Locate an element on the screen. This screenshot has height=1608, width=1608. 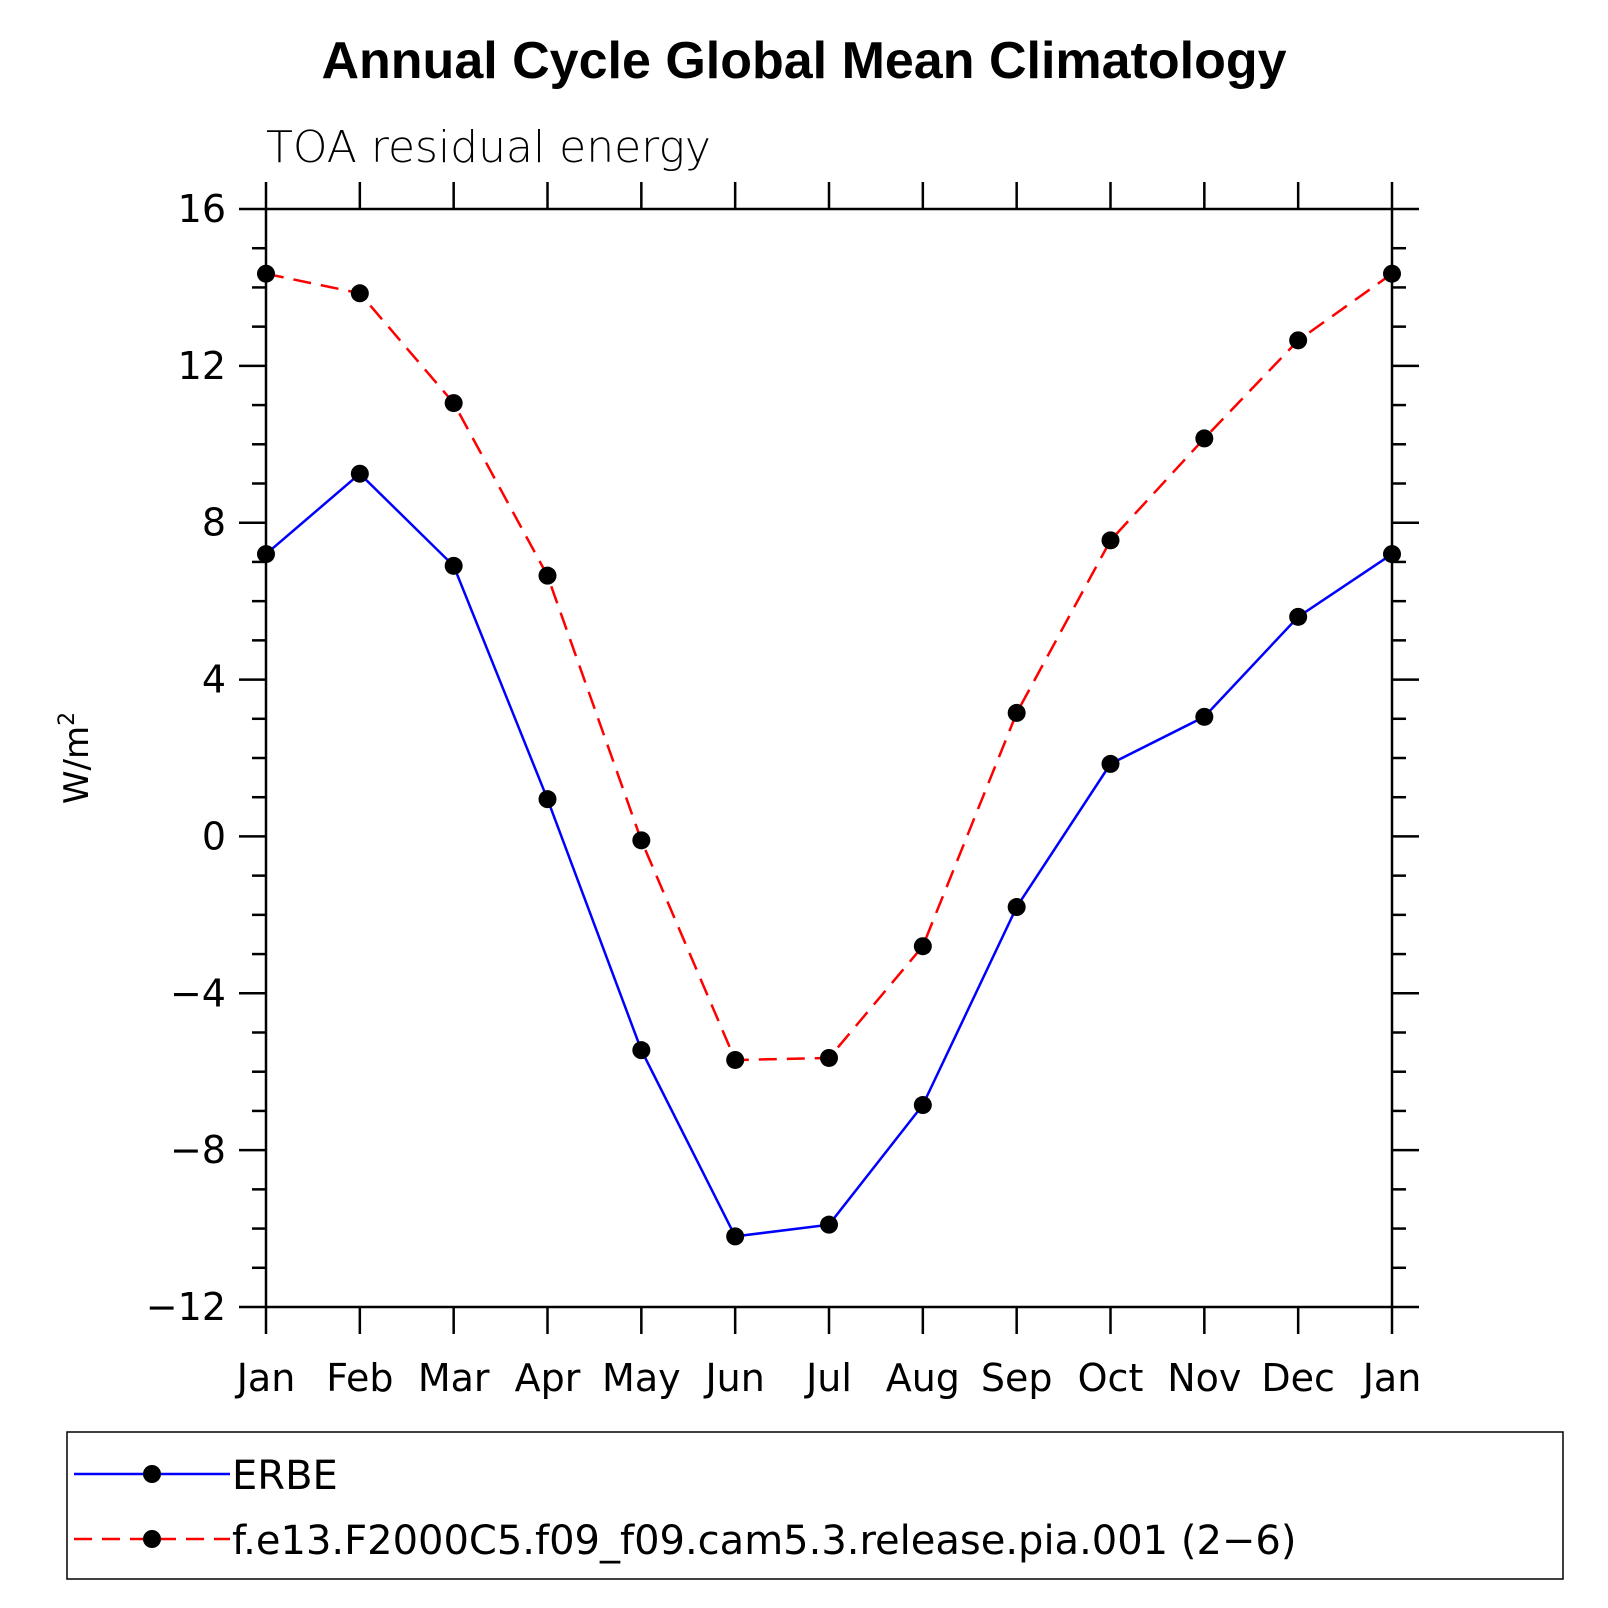
y-tick-label: 4 is located at coordinates (214, 680).